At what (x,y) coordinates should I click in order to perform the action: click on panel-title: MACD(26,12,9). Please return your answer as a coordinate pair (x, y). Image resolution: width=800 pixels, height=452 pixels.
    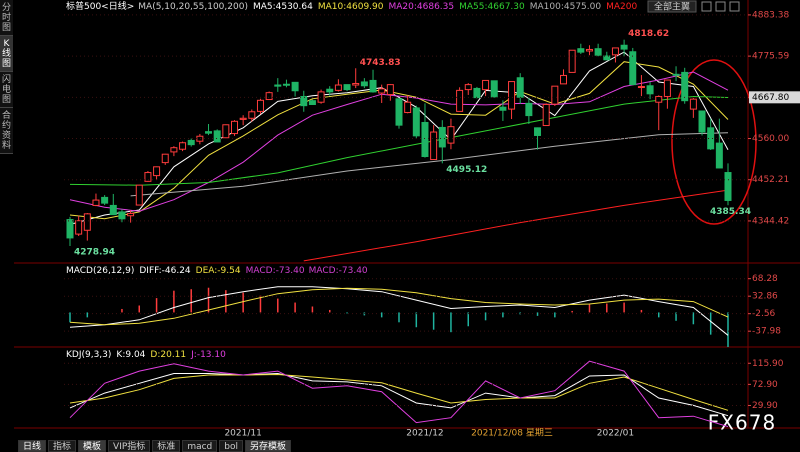
    Looking at the image, I should click on (100, 271).